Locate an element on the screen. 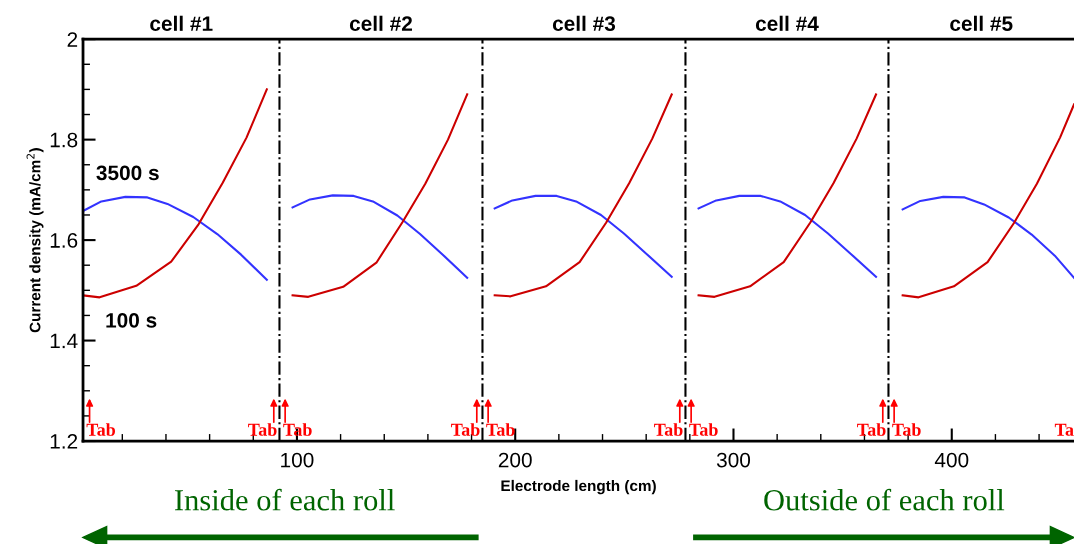  x-tick-label: 100 is located at coordinates (297, 460).